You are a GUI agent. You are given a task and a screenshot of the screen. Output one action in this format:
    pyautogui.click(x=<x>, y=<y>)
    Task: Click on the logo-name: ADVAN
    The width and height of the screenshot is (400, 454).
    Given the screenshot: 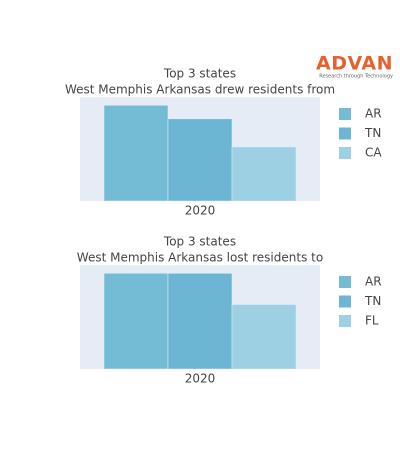 What is the action you would take?
    pyautogui.click(x=354, y=64)
    